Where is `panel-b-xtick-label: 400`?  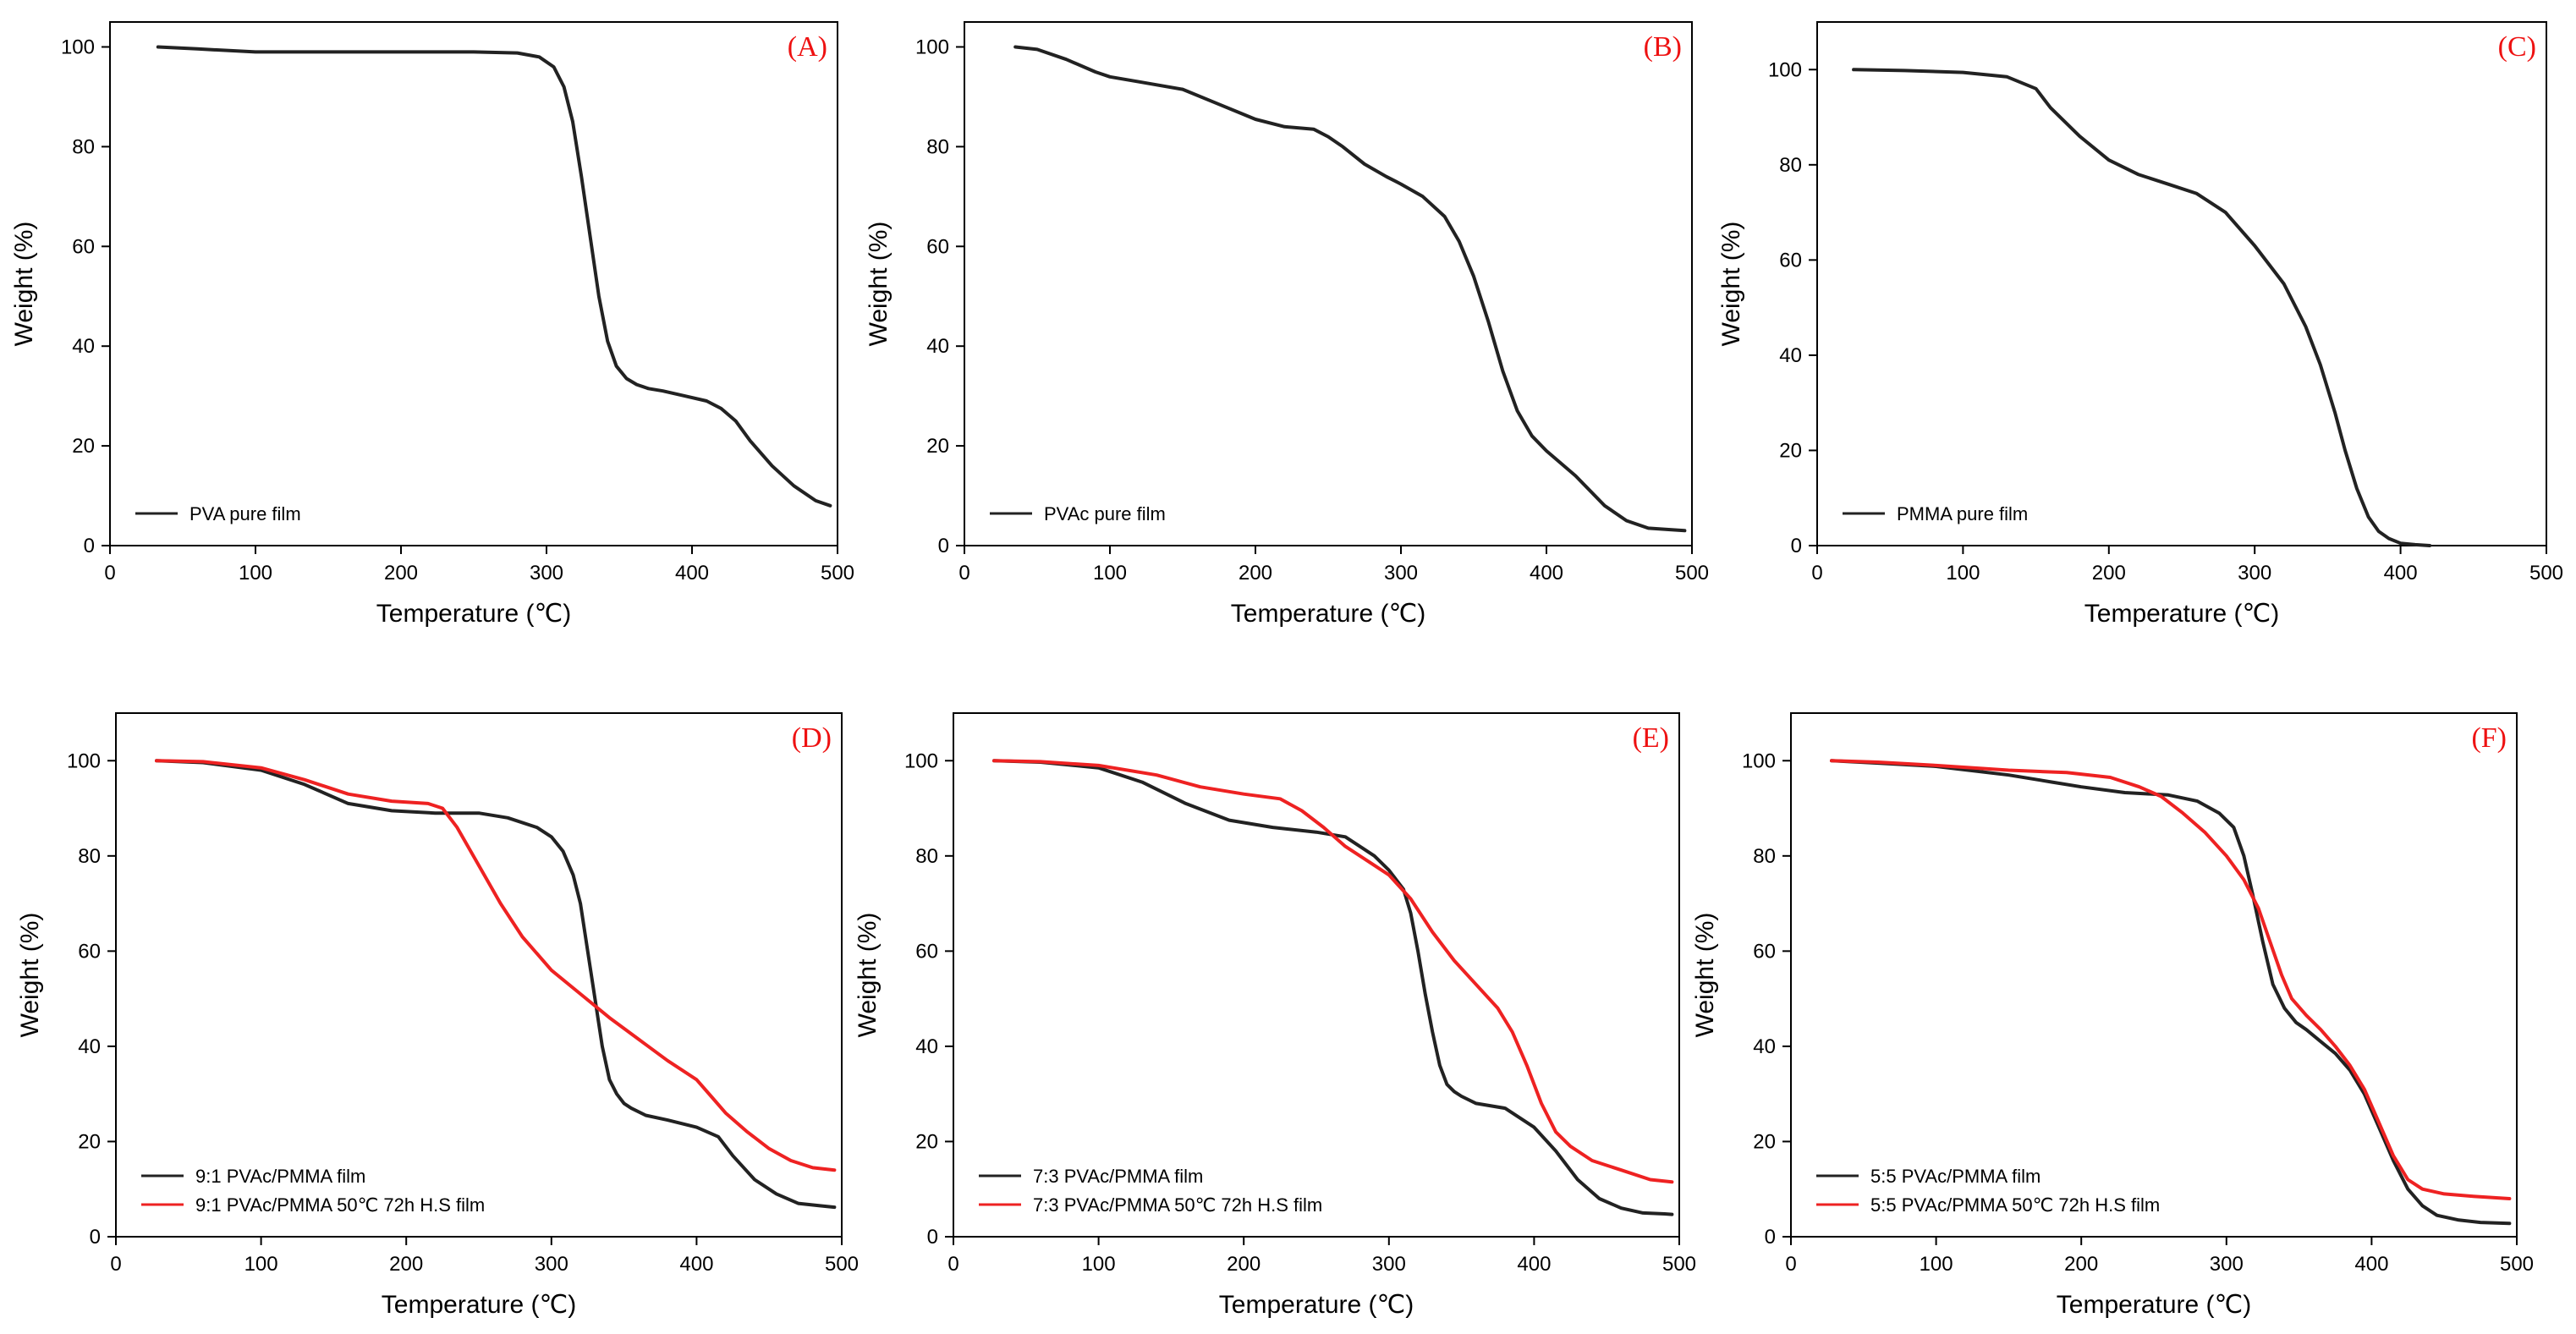
panel-b-xtick-label: 400 is located at coordinates (1546, 573).